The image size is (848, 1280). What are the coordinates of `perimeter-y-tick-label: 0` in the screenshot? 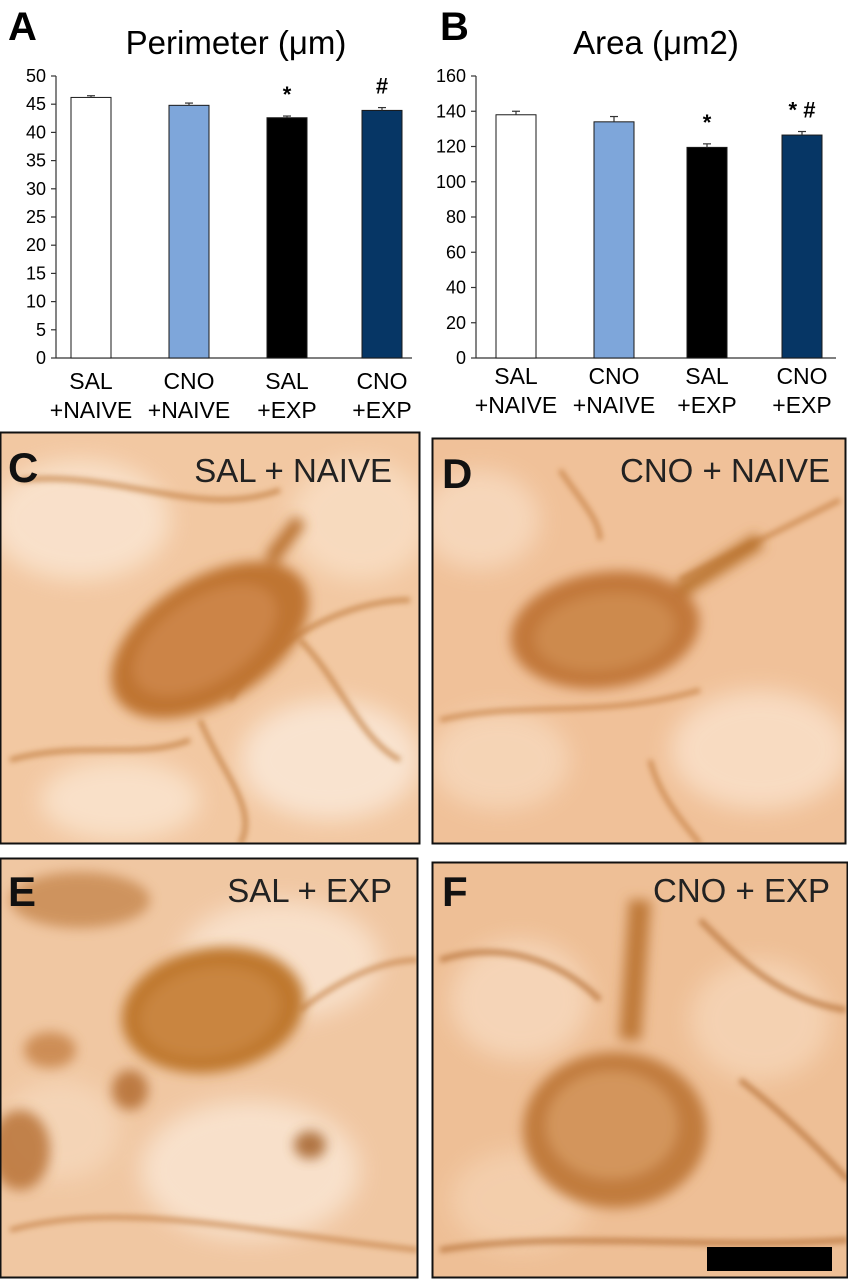 It's located at (41, 358).